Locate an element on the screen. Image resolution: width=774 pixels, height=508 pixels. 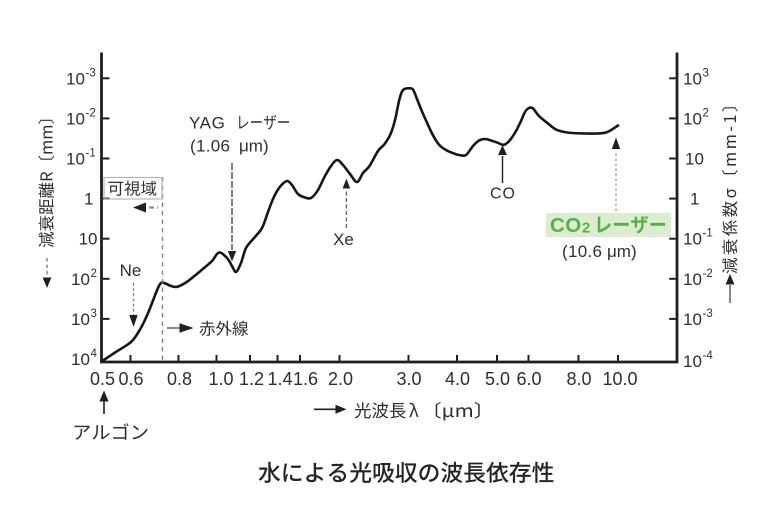
svg-text: 10.0 is located at coordinates (619, 379).